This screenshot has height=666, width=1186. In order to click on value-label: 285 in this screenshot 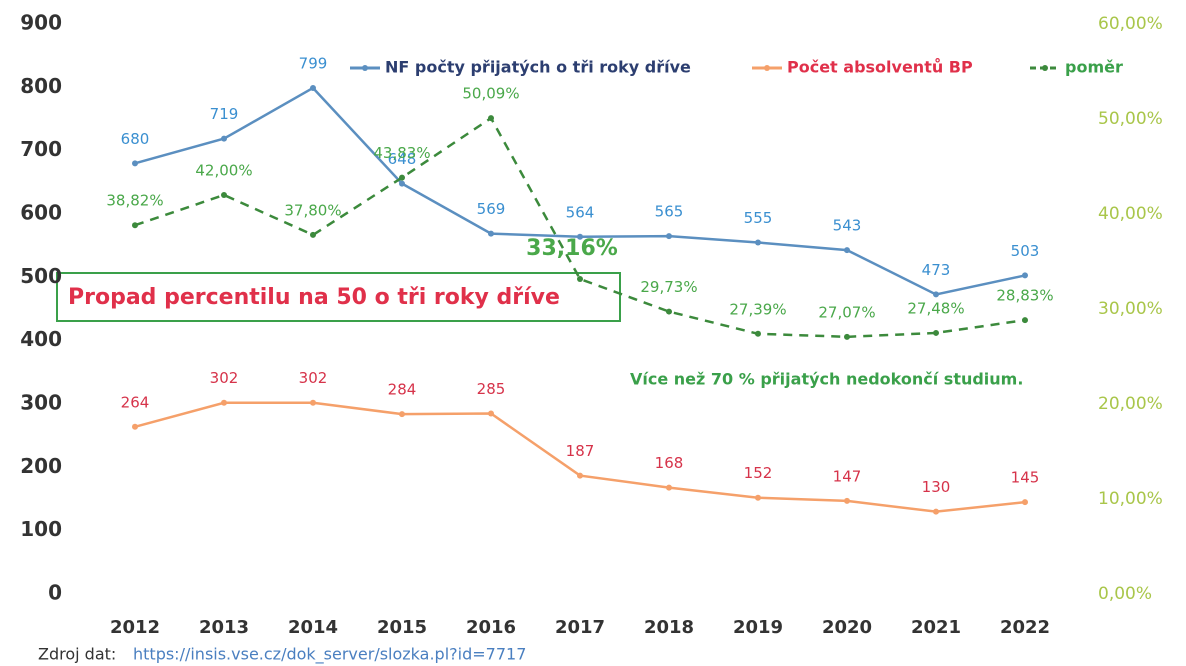, I will do `click(491, 389)`.